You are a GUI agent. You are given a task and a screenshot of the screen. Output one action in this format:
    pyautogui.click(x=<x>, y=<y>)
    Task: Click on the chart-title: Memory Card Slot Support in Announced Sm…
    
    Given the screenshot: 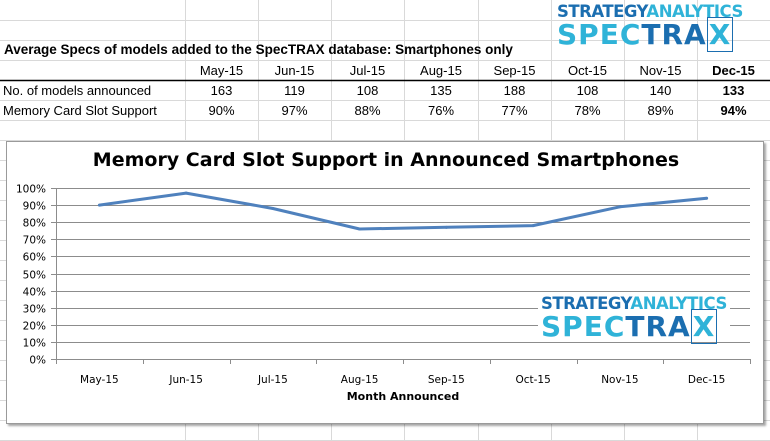 What is the action you would take?
    pyautogui.click(x=386, y=160)
    